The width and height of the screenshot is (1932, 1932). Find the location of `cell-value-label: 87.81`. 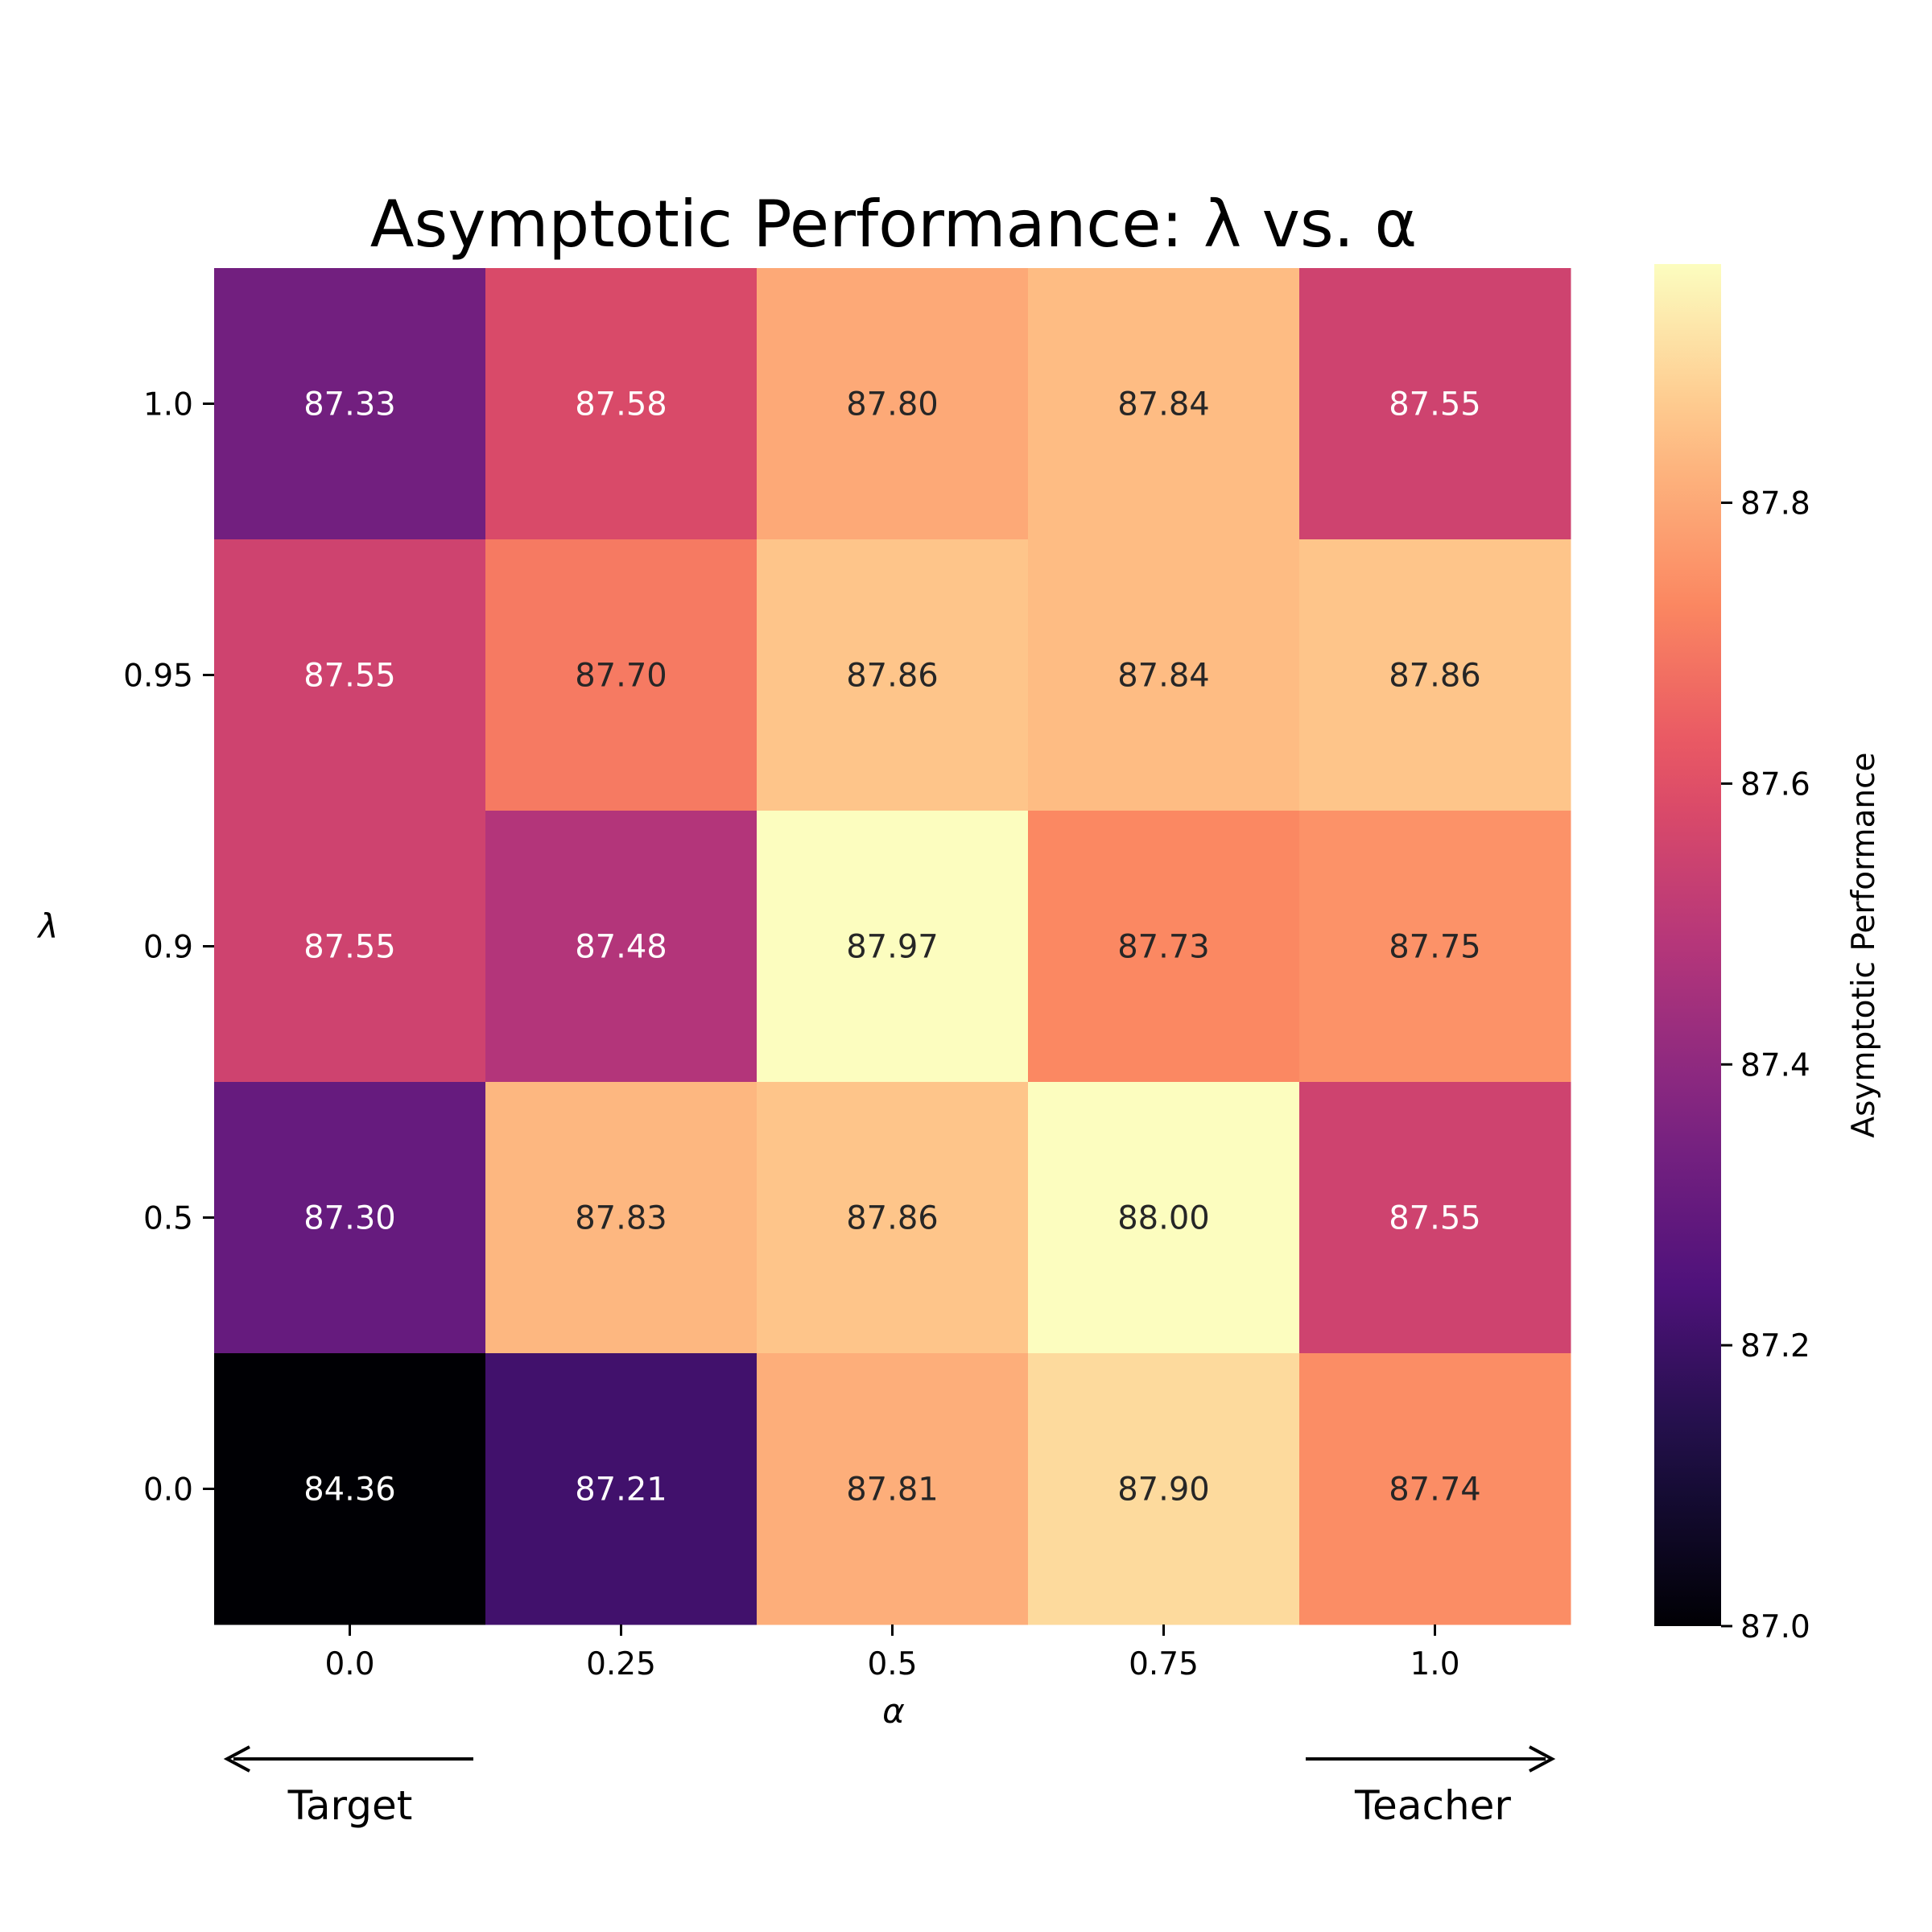

cell-value-label: 87.81 is located at coordinates (892, 1490).